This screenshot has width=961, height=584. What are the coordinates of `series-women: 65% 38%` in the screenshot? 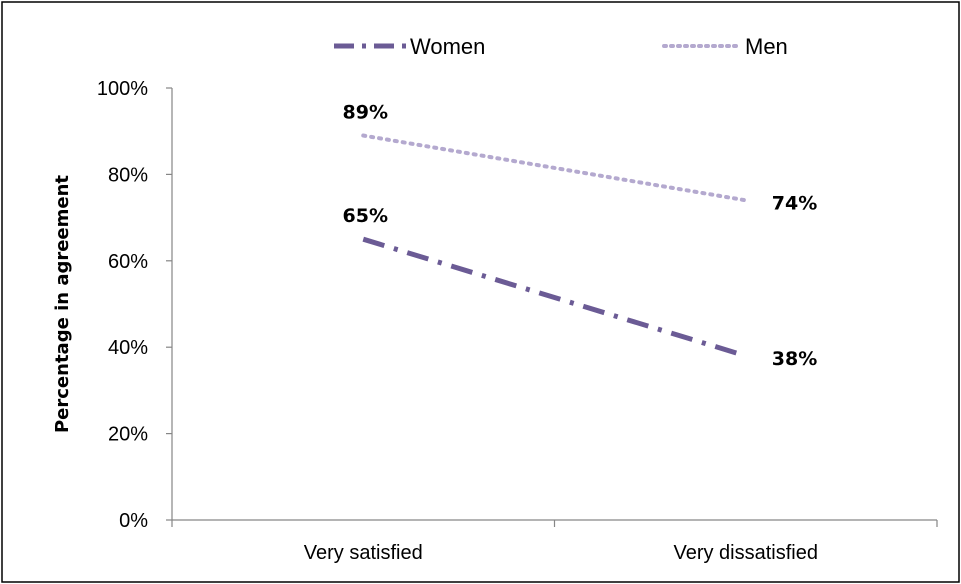 It's located at (580, 287).